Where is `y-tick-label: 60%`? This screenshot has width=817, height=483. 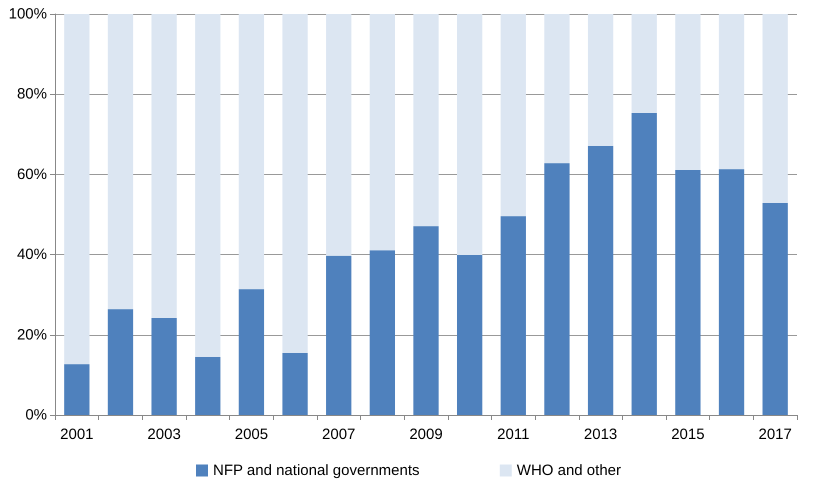
y-tick-label: 60% is located at coordinates (31, 174).